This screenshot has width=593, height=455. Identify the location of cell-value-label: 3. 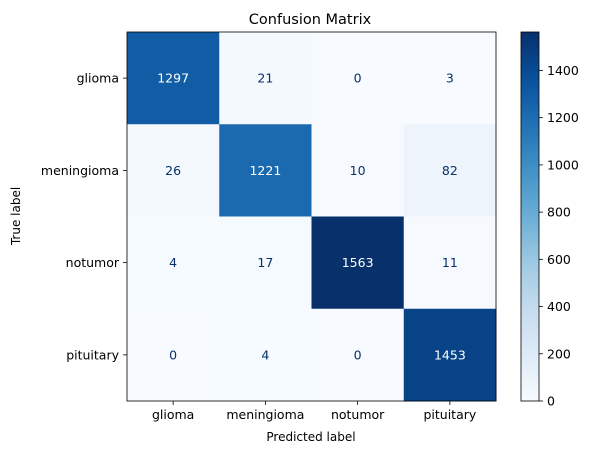
(450, 78).